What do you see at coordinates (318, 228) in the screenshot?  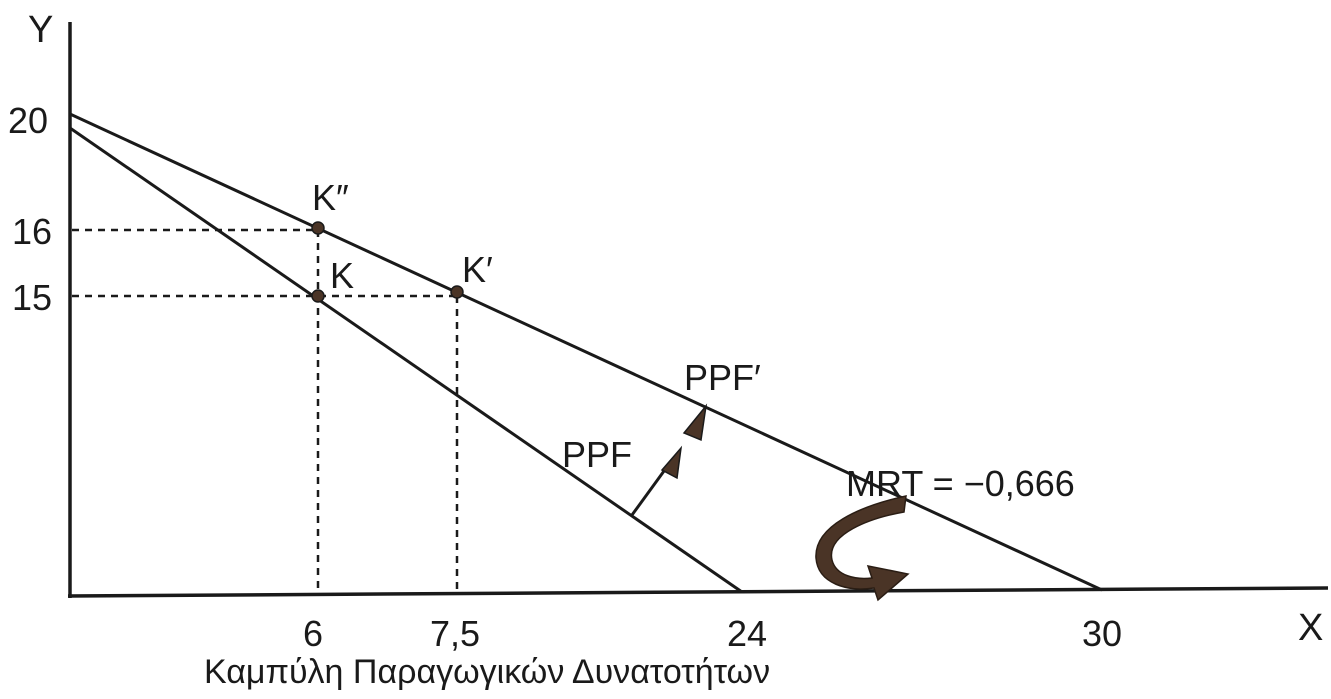 I see `point-k-double-prime` at bounding box center [318, 228].